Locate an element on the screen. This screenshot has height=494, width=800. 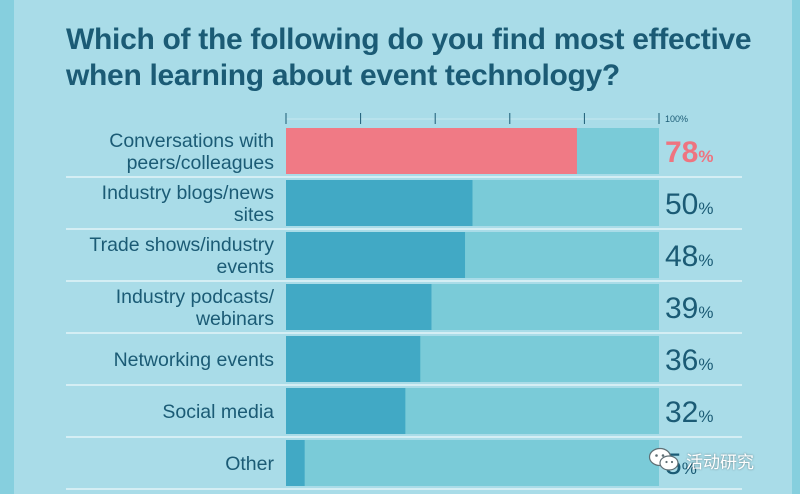
data-label: 50% is located at coordinates (689, 204).